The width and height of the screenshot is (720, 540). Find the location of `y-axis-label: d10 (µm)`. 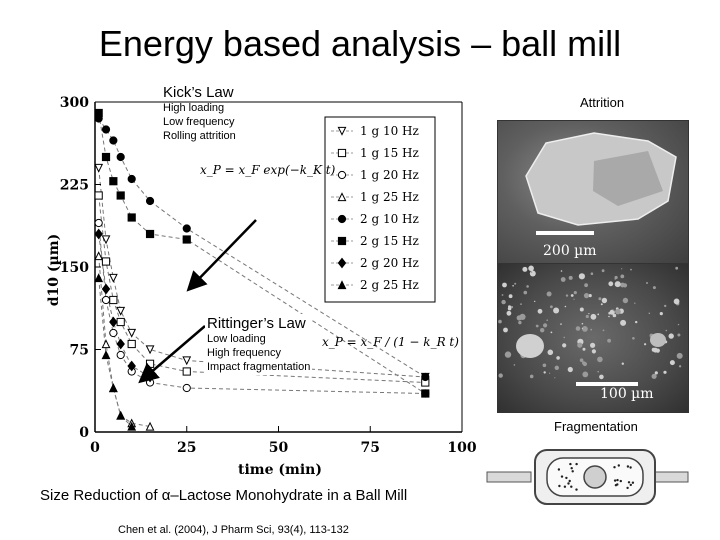

y-axis-label: d10 (µm) is located at coordinates (54, 270).